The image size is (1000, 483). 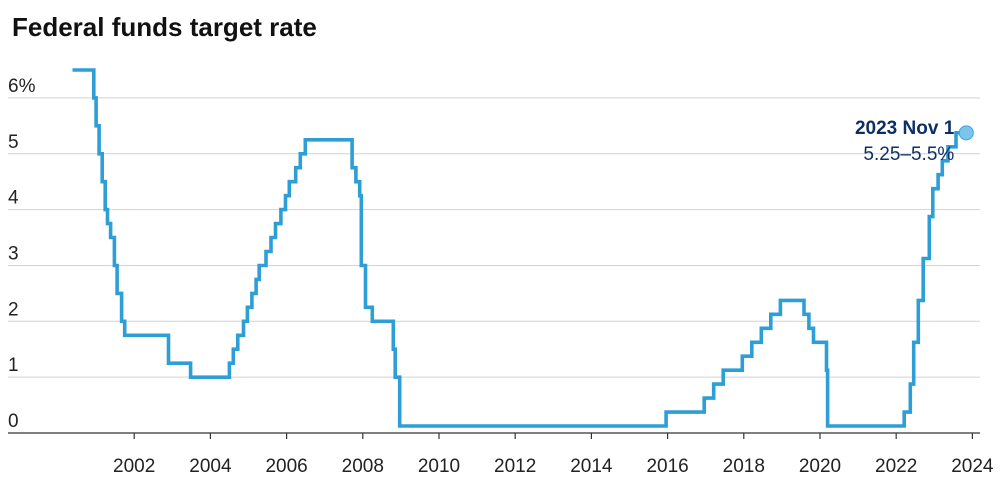 I want to click on y-tick-label-1: 1, so click(x=13, y=365).